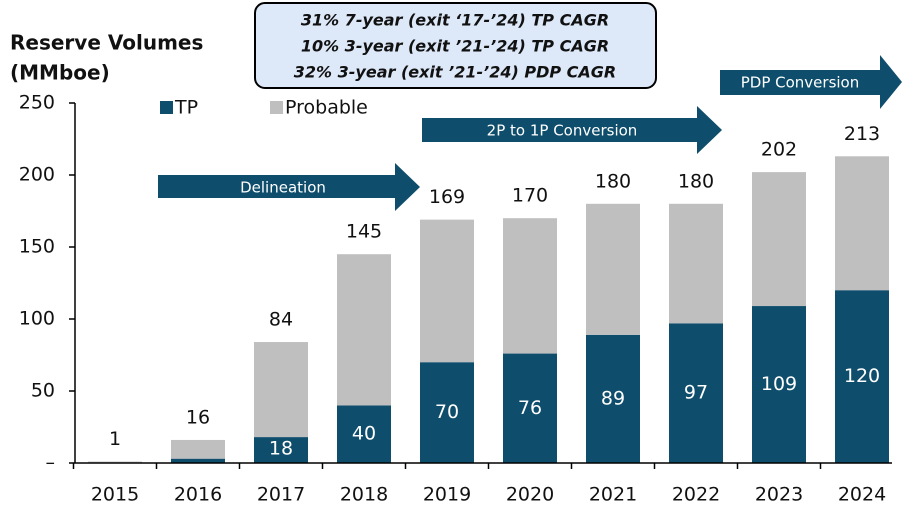 This screenshot has height=507, width=902. I want to click on value-label: 18, so click(281, 449).